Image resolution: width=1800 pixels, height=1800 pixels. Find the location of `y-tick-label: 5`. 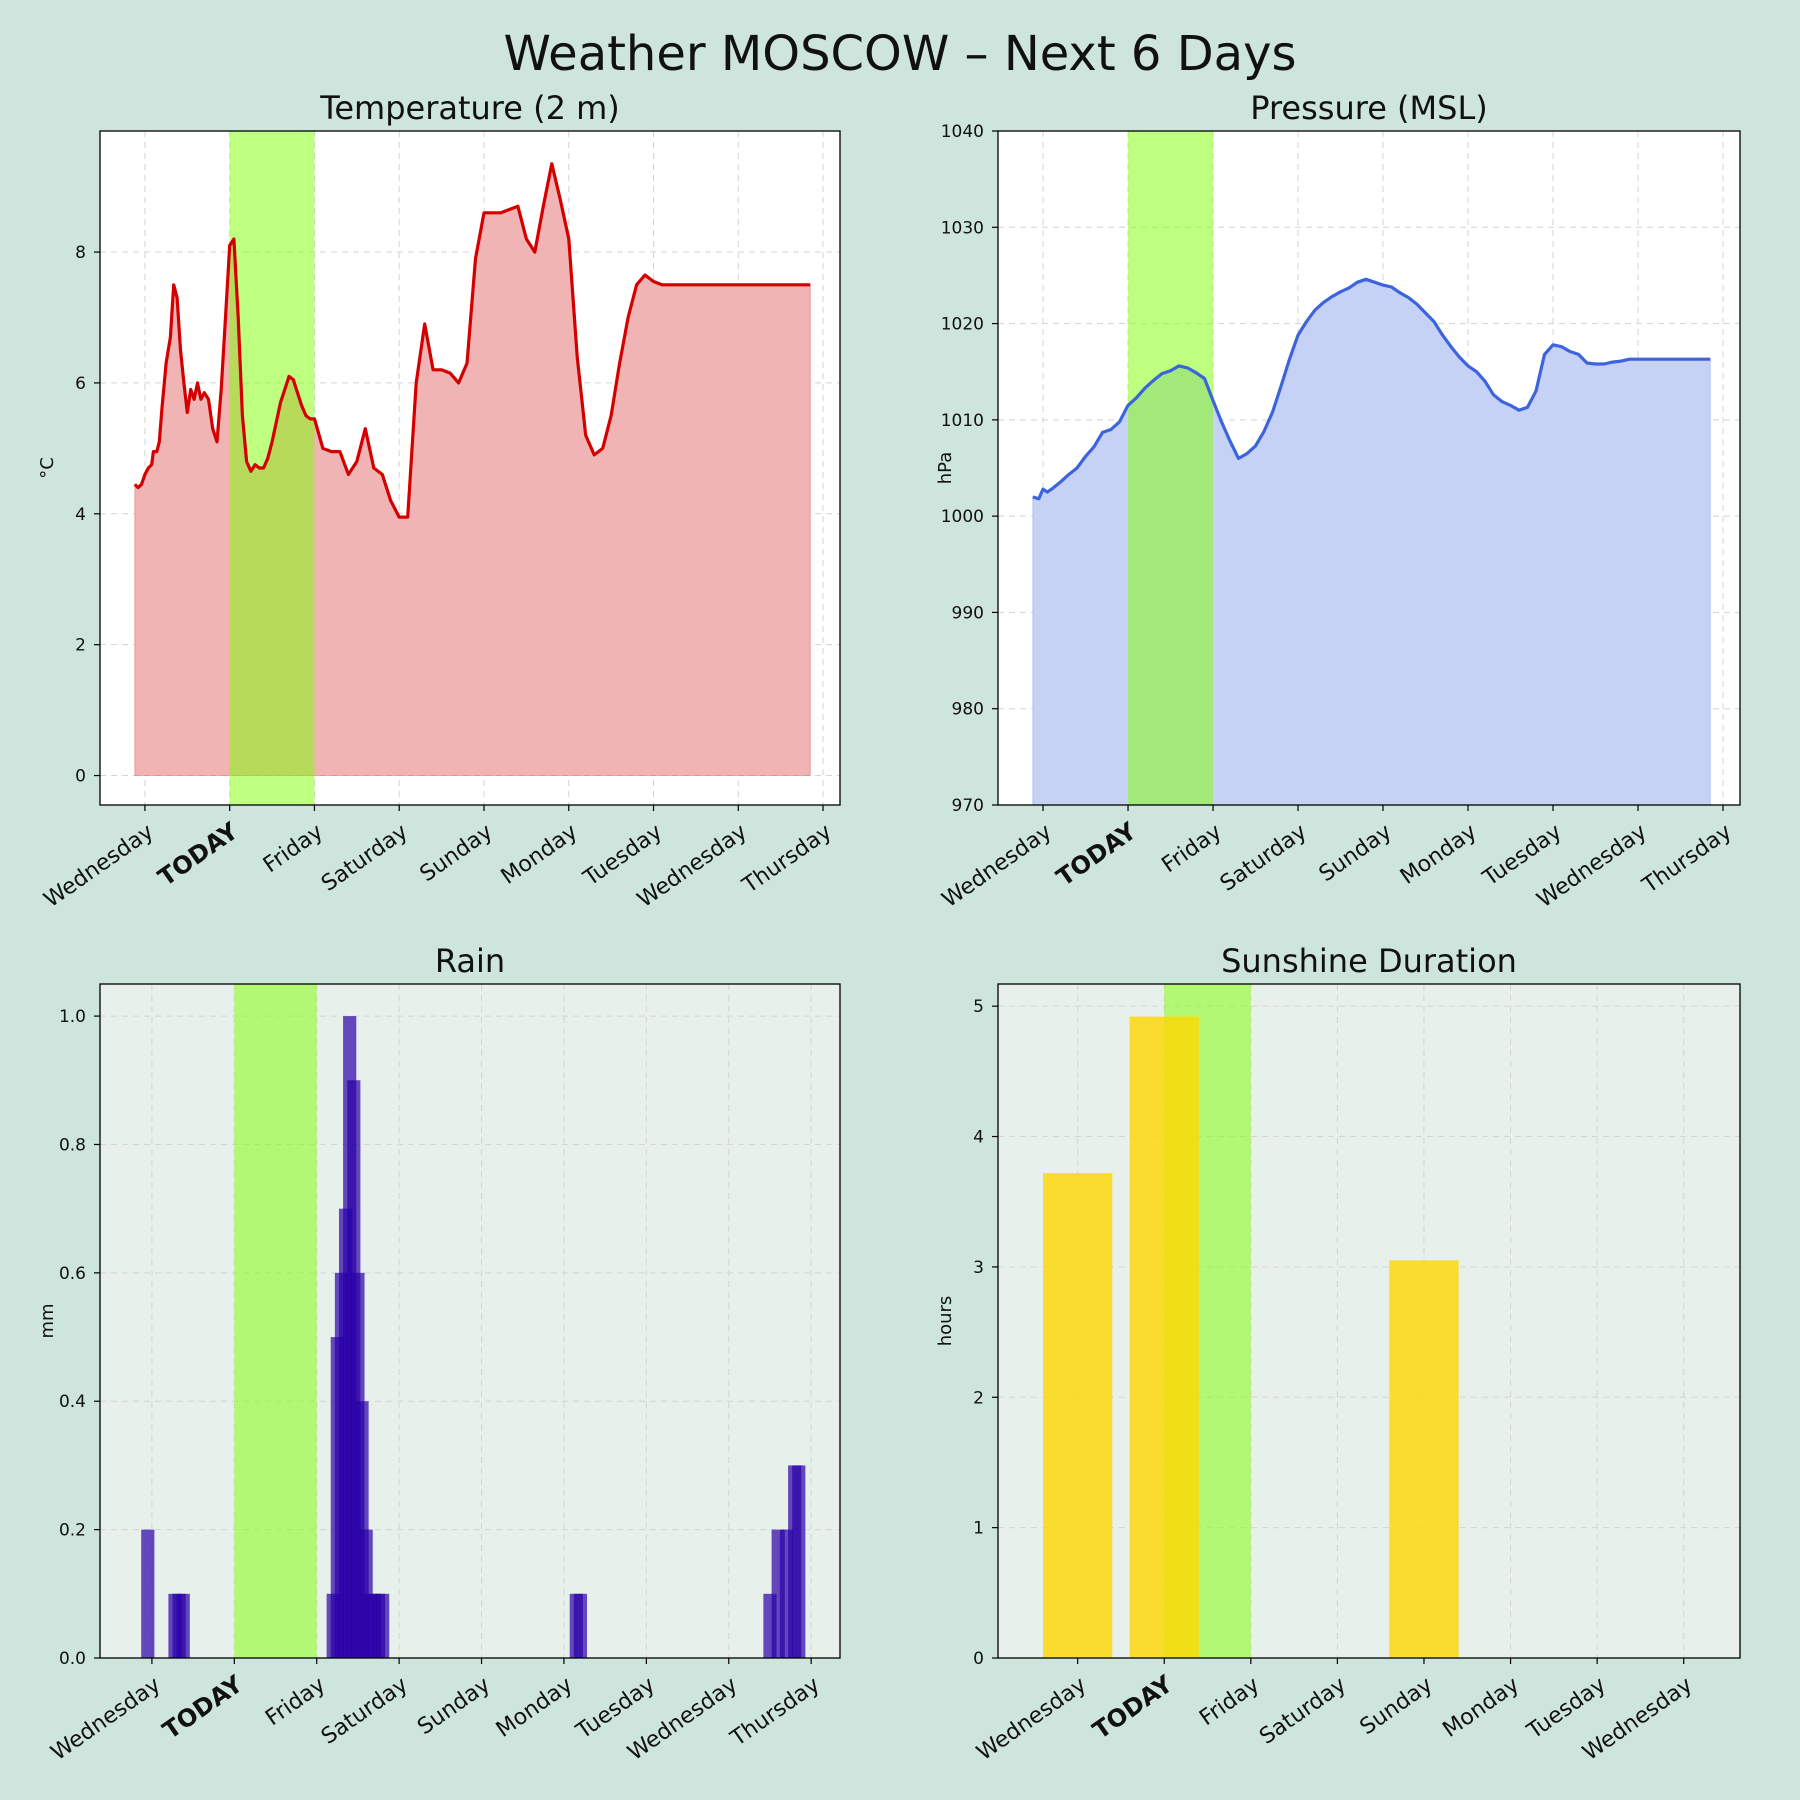

y-tick-label: 5 is located at coordinates (978, 1007).